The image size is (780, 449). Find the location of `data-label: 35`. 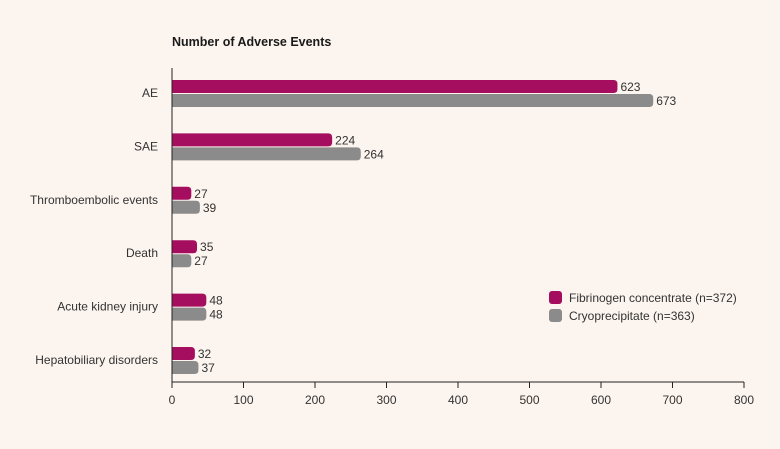

data-label: 35 is located at coordinates (207, 247).